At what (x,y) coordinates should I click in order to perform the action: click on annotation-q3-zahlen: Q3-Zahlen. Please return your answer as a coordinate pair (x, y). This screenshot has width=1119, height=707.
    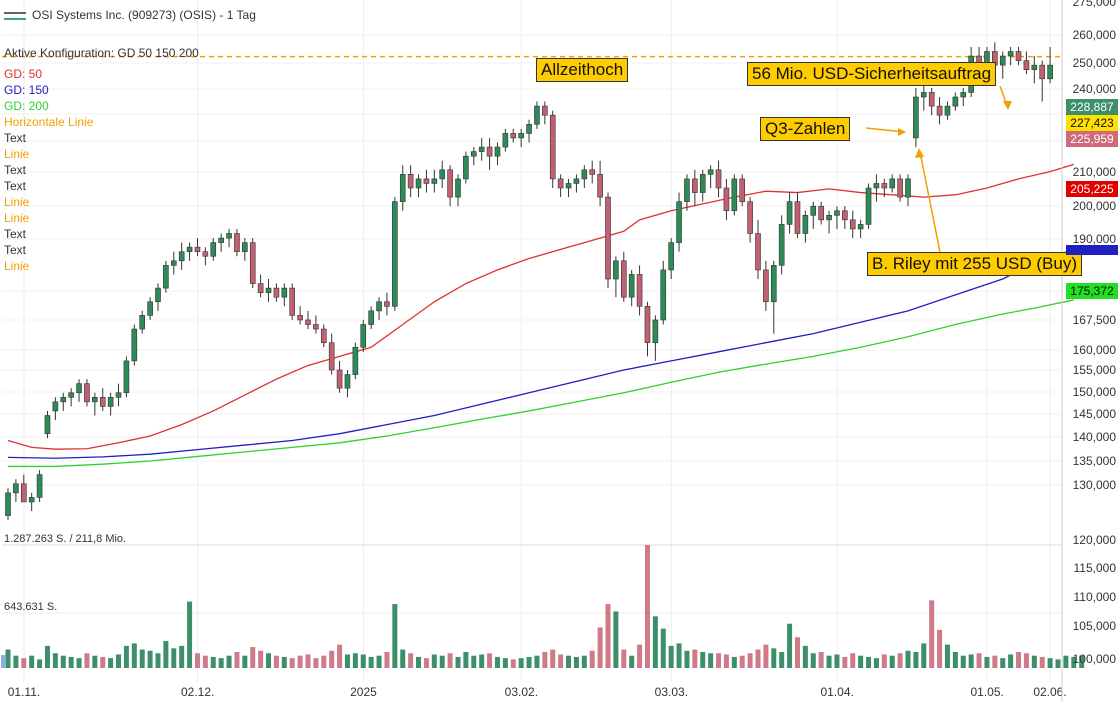
    Looking at the image, I should click on (805, 129).